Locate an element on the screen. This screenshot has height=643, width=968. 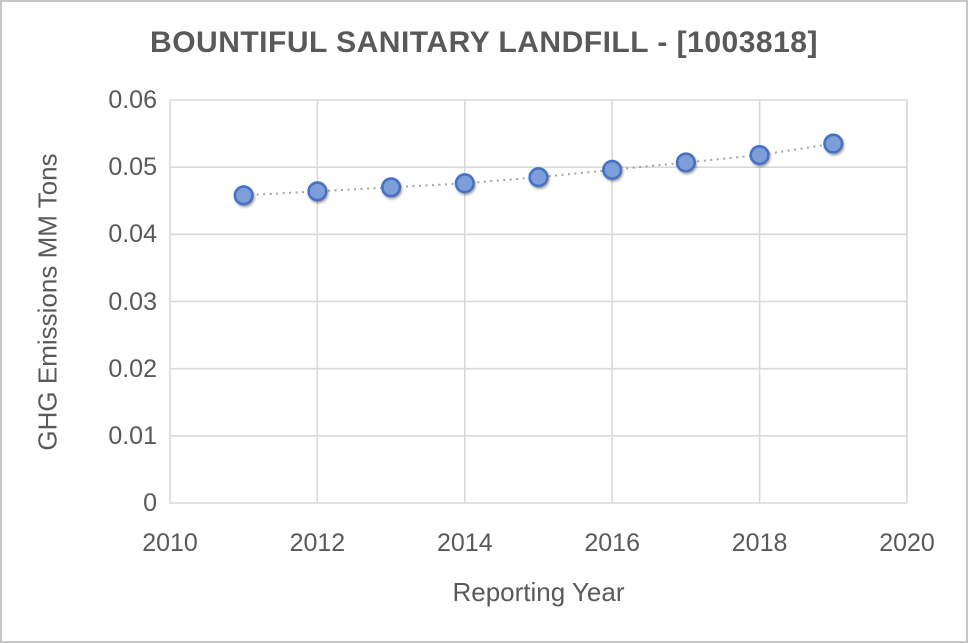
y-tick-label-0: 0 is located at coordinates (150, 503).